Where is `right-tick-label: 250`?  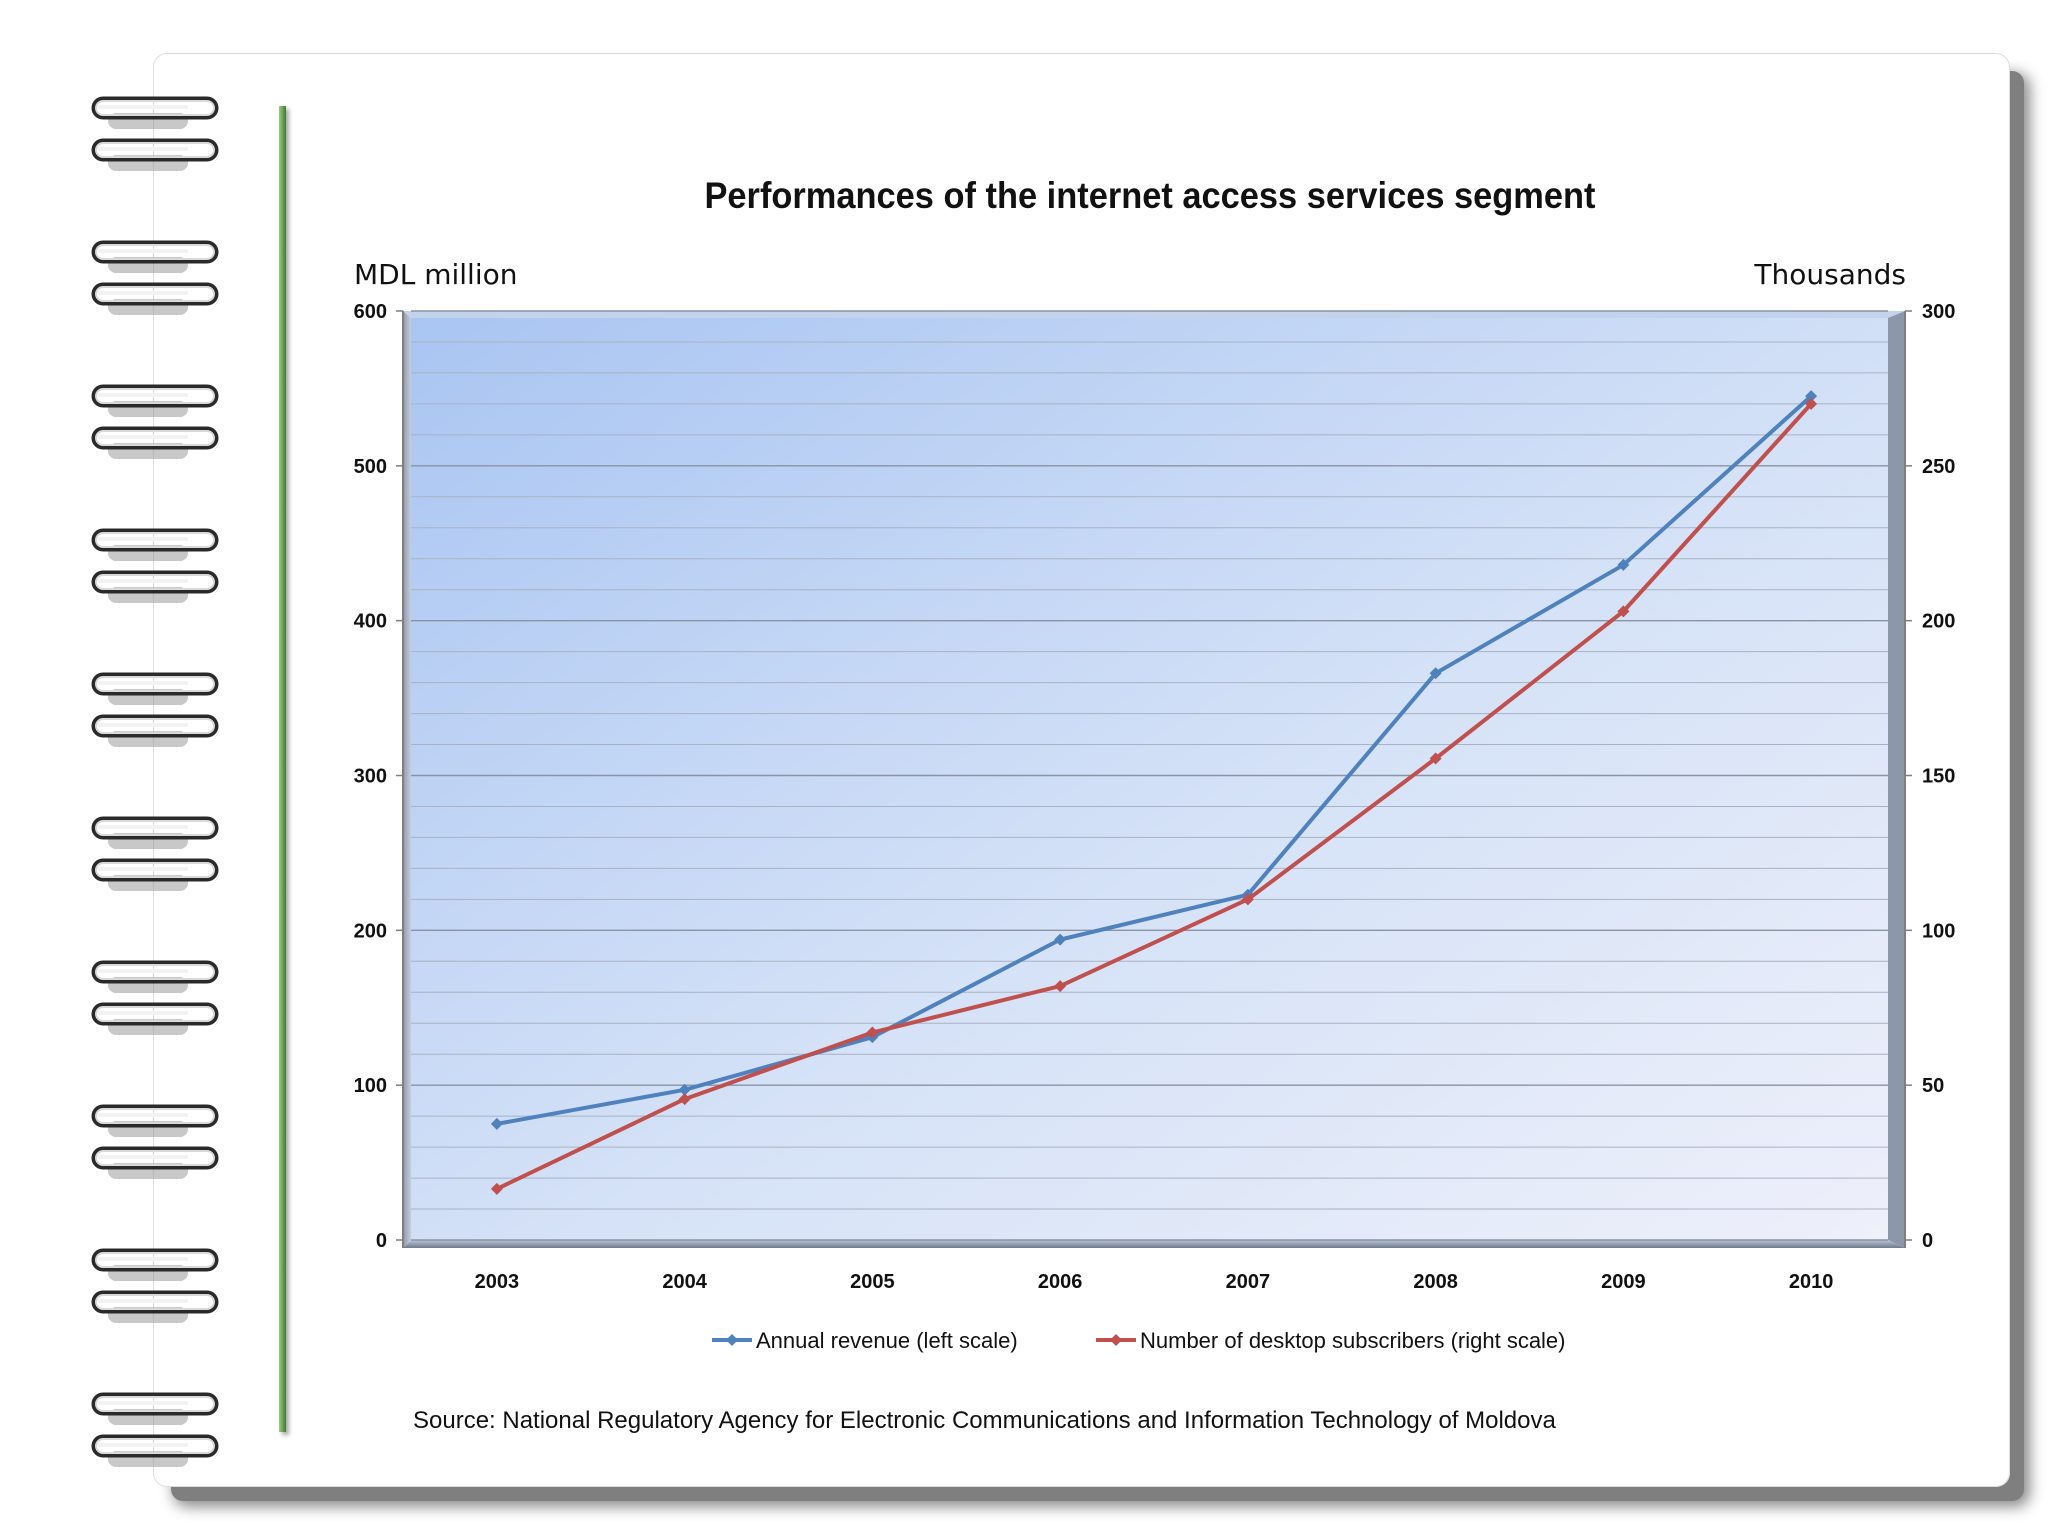 right-tick-label: 250 is located at coordinates (1938, 467).